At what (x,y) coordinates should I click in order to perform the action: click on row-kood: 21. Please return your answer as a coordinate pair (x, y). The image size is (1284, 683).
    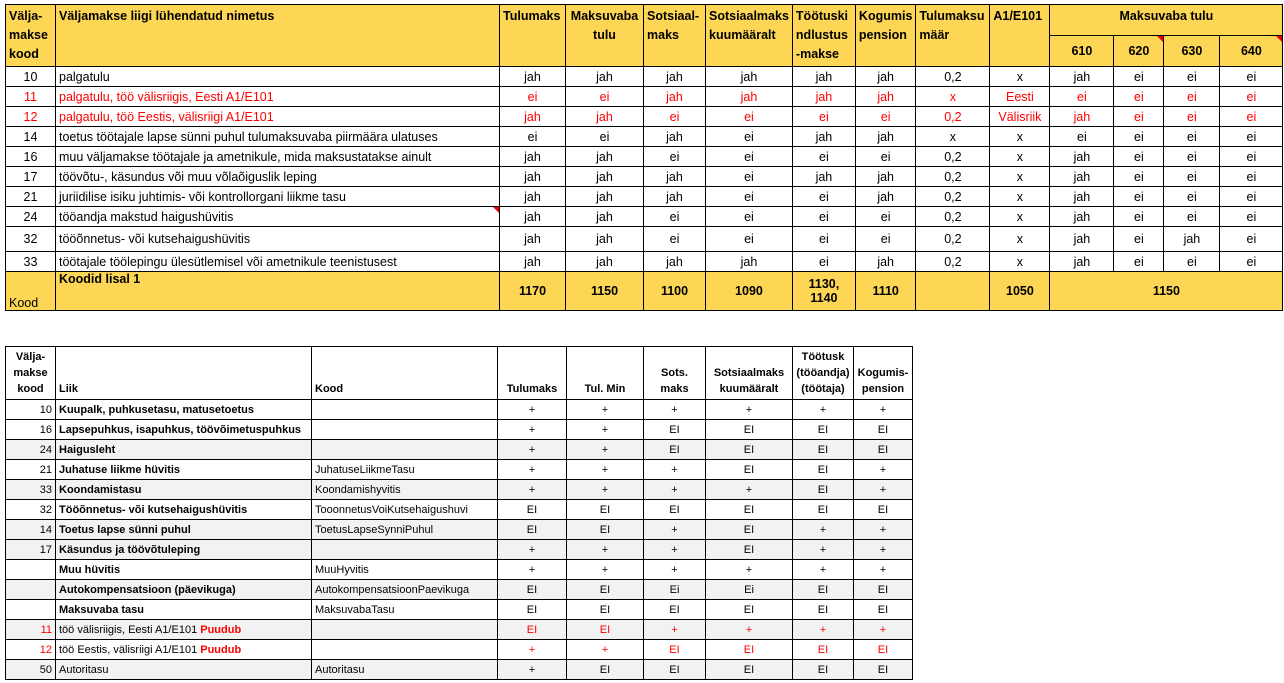
    Looking at the image, I should click on (30, 196).